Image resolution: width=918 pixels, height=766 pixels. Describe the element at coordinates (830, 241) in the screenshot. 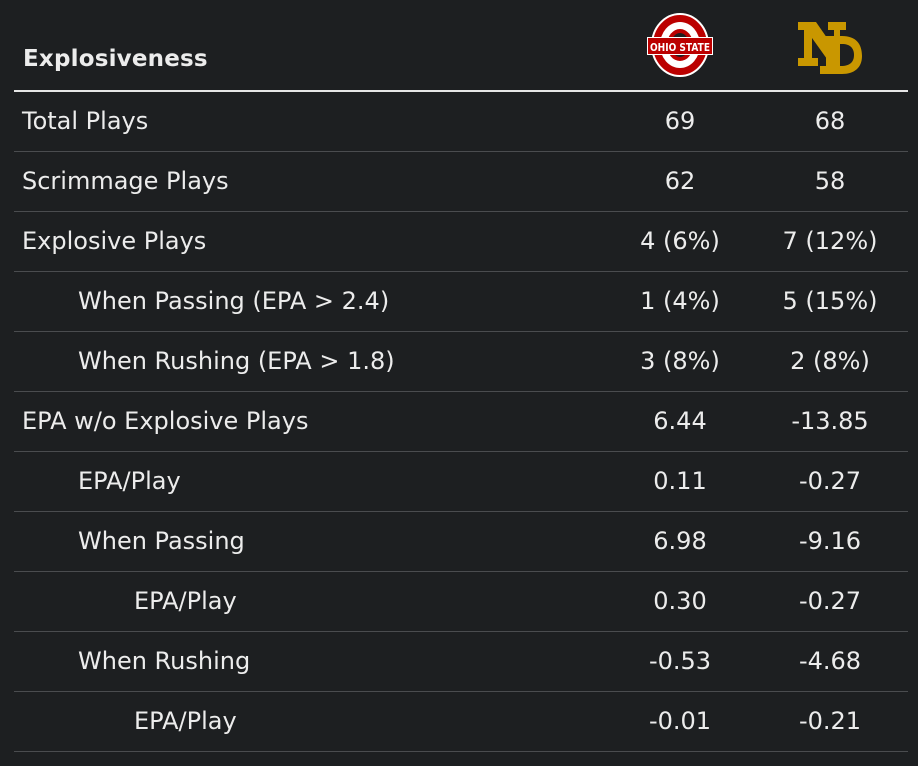

I see `notre-dame-value: 7 (12%)` at that location.